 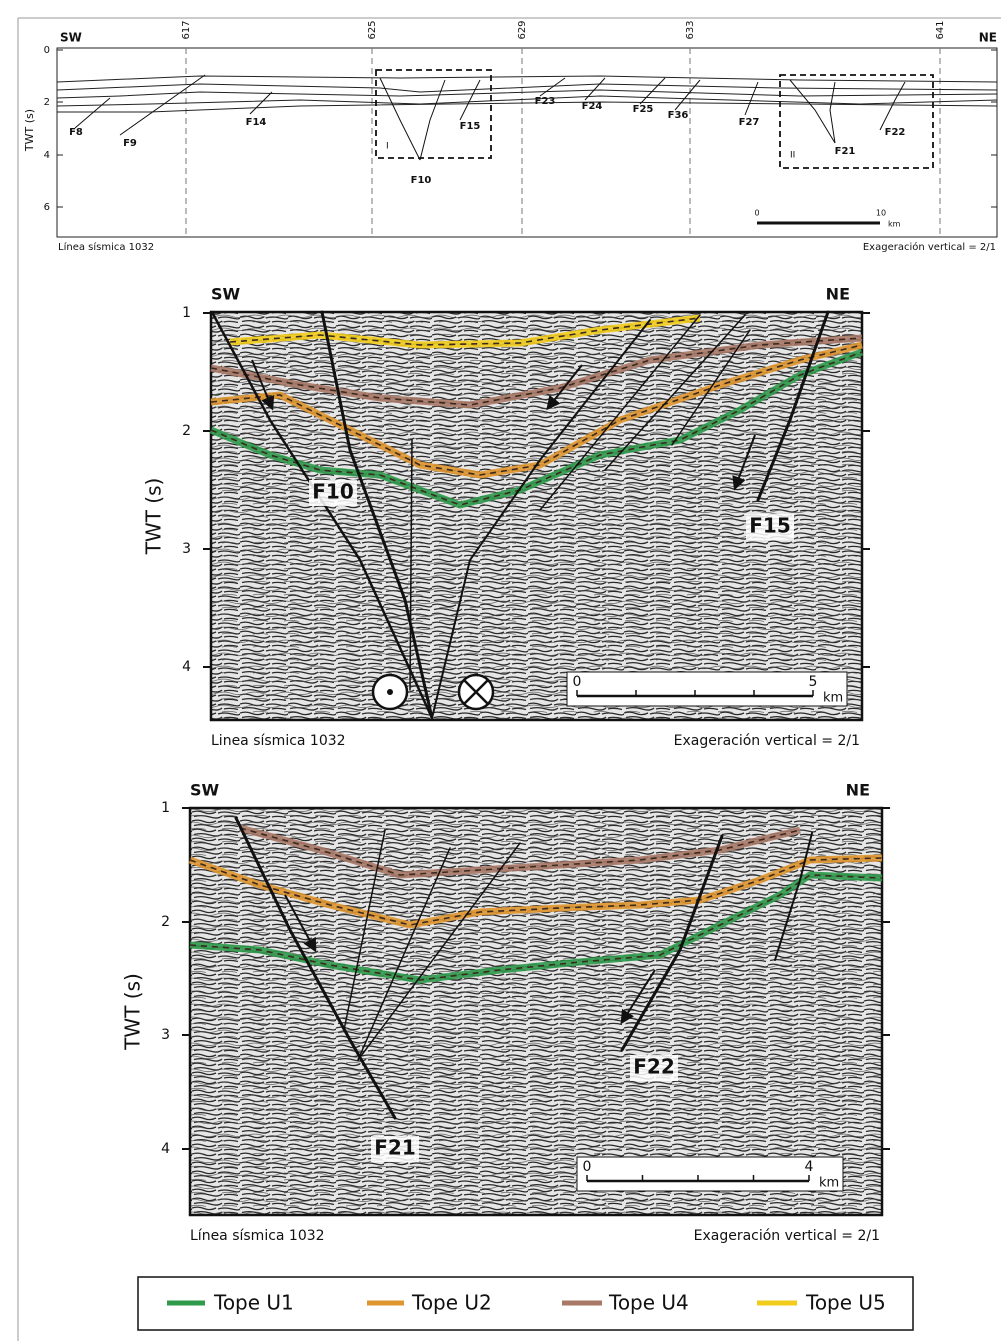 What do you see at coordinates (522, 29) in the screenshot?
I see `shotpoint-label: 629` at bounding box center [522, 29].